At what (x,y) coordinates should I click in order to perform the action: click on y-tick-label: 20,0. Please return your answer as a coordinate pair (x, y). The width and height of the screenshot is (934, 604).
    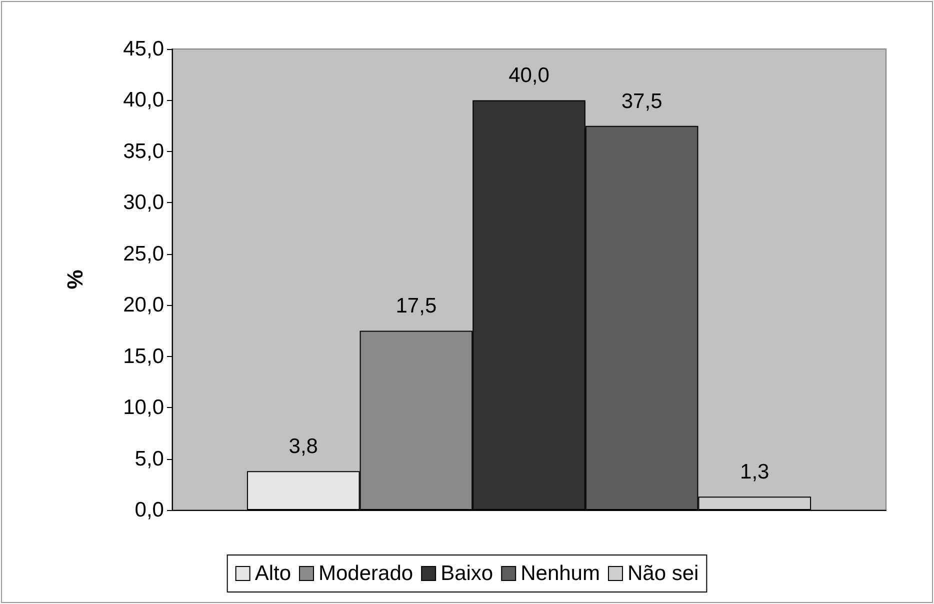
    Looking at the image, I should click on (143, 305).